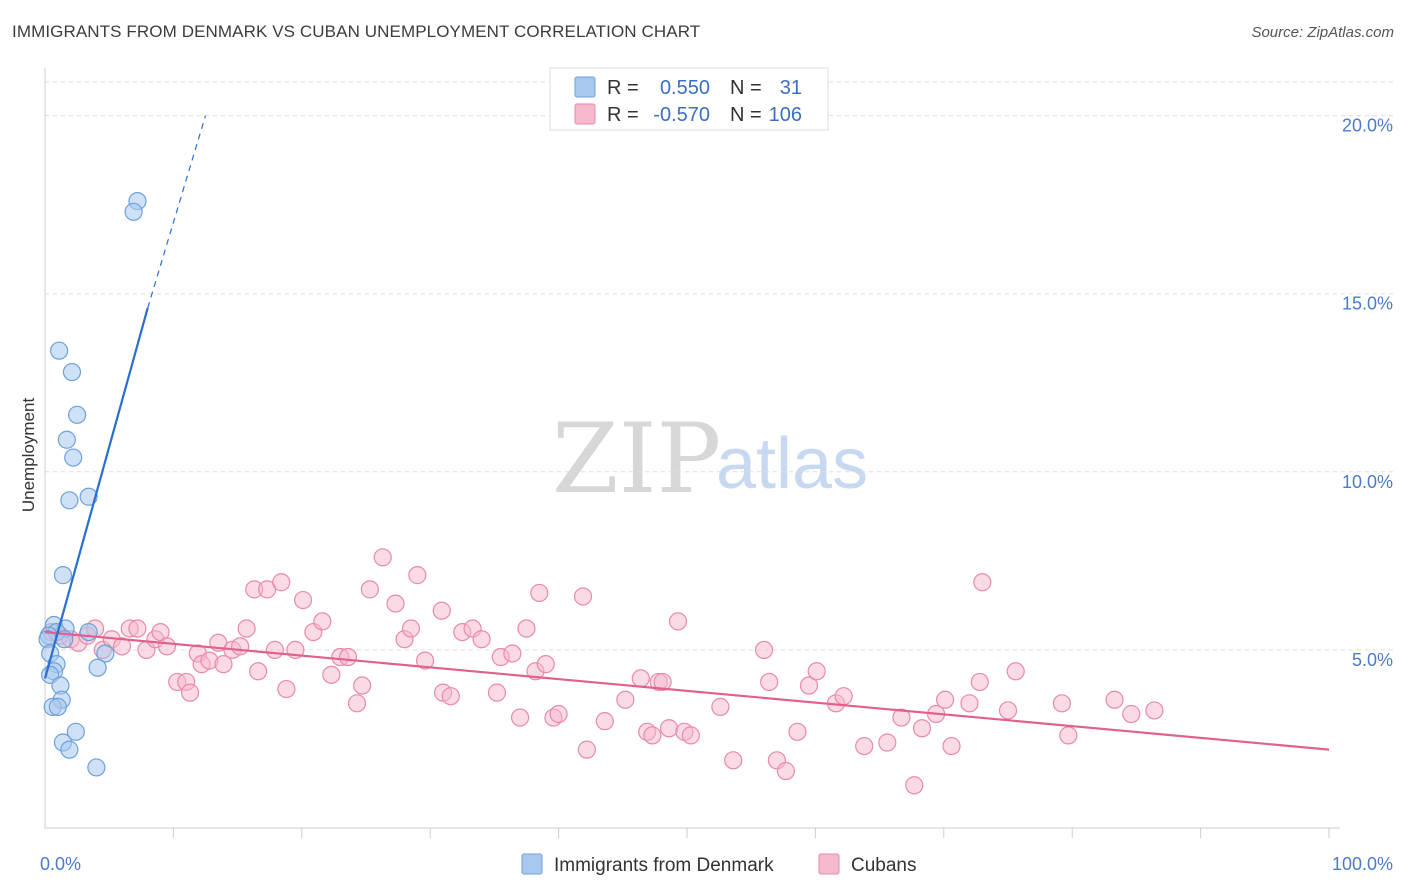  What do you see at coordinates (746, 115) in the screenshot?
I see `legend-n-label-cubans: N =` at bounding box center [746, 115].